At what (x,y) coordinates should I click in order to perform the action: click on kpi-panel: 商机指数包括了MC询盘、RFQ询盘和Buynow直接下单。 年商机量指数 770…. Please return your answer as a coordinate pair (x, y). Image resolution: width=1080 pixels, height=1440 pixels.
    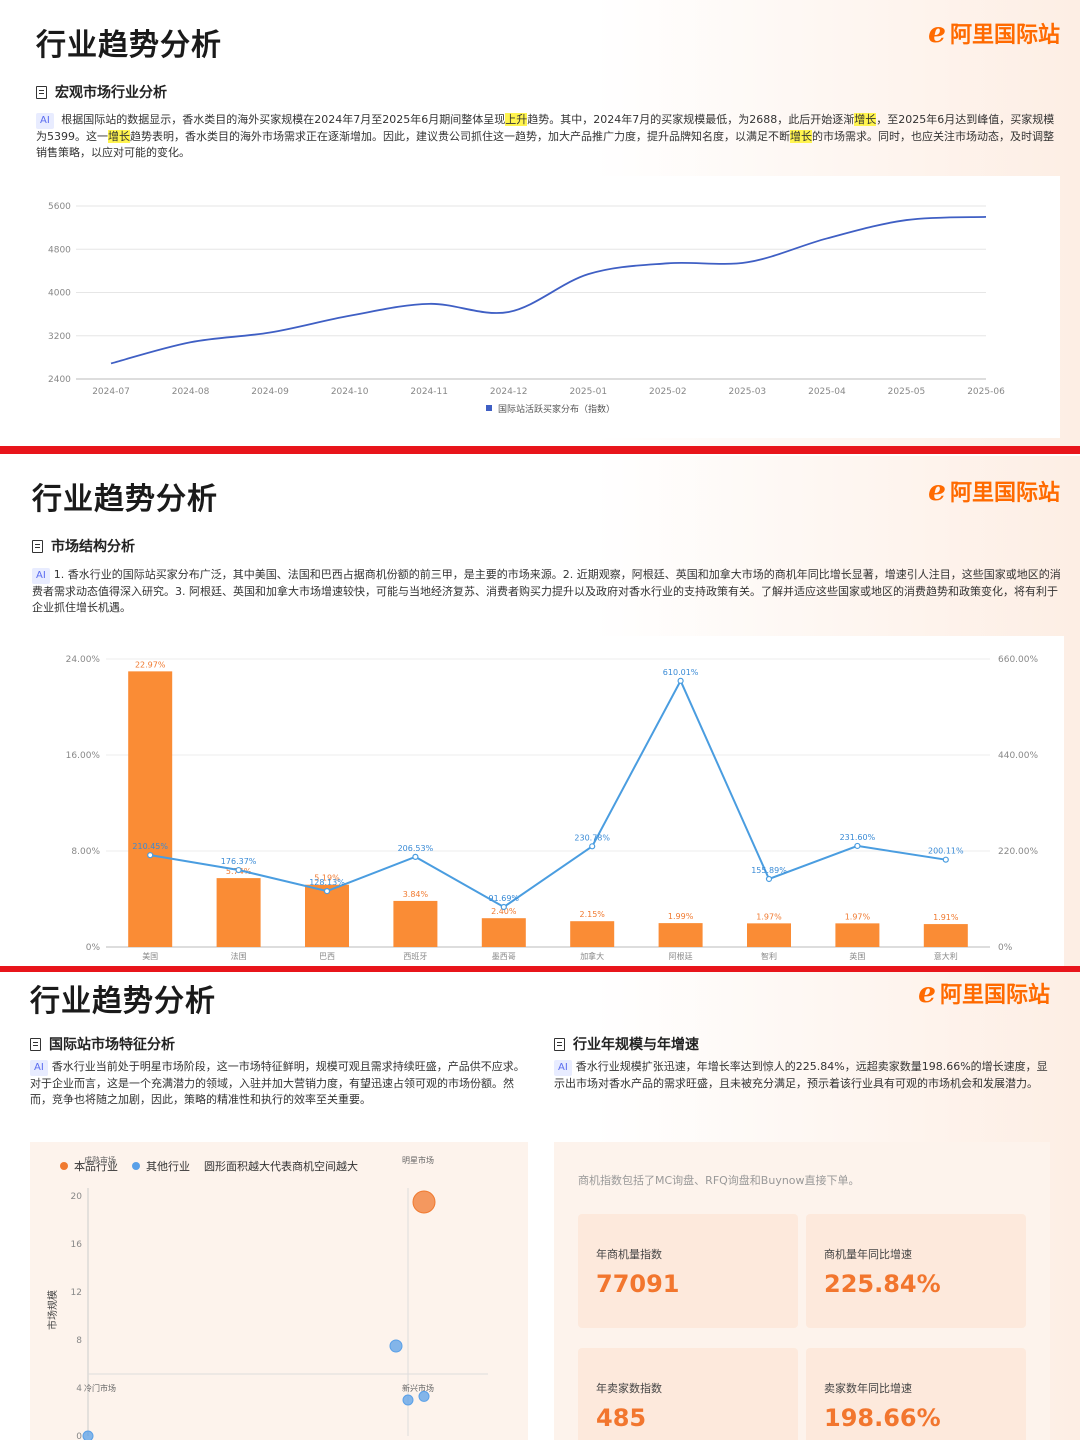
    Looking at the image, I should click on (802, 1291).